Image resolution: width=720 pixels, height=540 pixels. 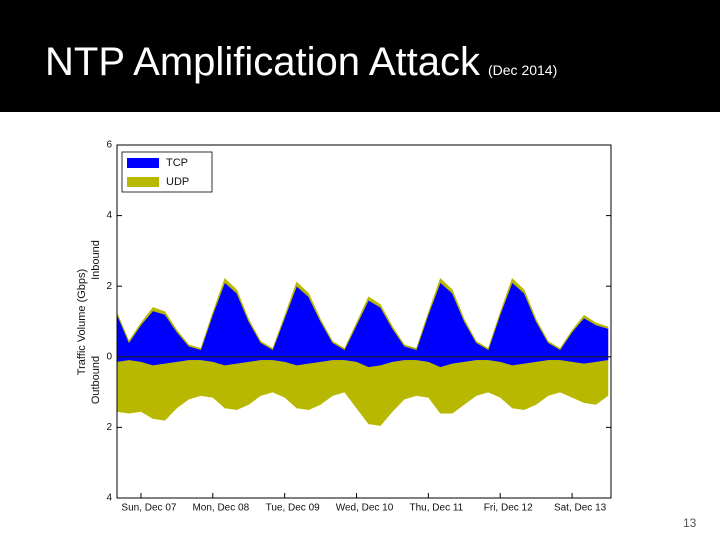 What do you see at coordinates (508, 508) in the screenshot?
I see `x-tick-label: Fri, Dec 12` at bounding box center [508, 508].